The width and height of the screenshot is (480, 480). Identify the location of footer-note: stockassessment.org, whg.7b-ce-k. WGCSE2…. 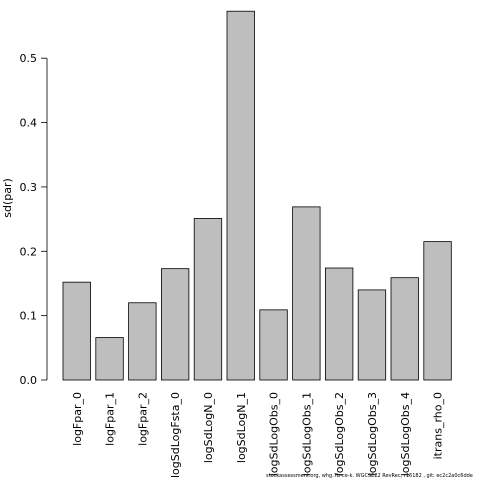
(369, 476).